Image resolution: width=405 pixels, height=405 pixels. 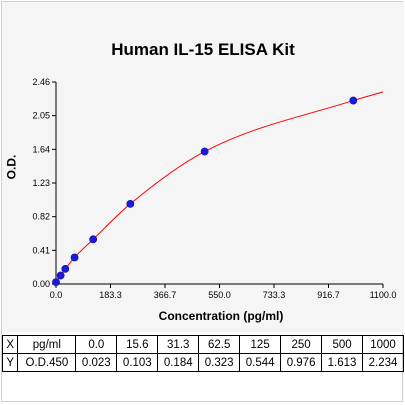 I want to click on table-cell: 250, so click(x=301, y=344).